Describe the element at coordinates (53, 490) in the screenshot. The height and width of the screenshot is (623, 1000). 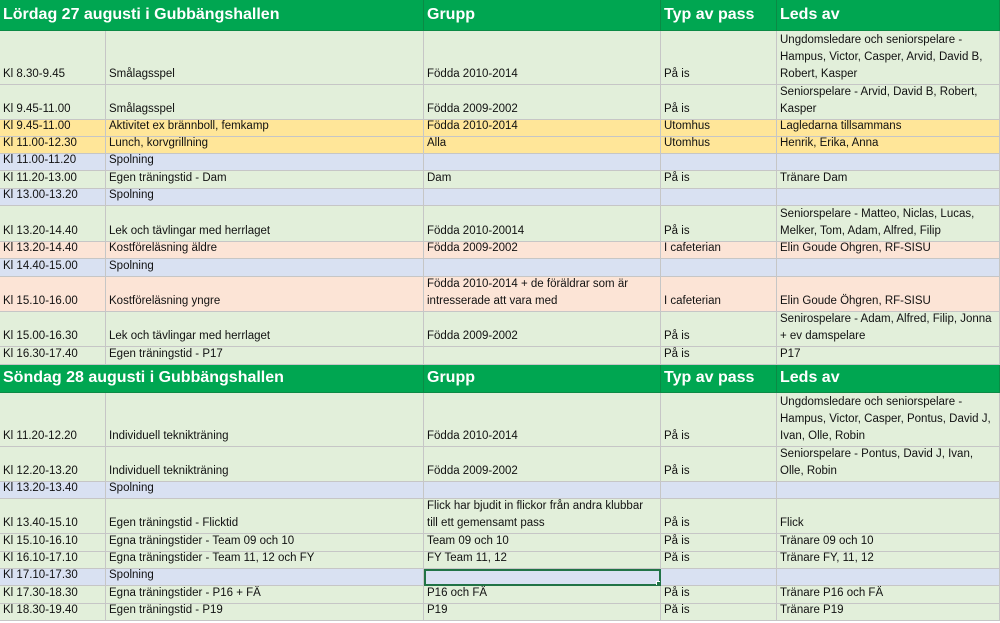
I see `time-cell: Kl 13.20-13.40` at that location.